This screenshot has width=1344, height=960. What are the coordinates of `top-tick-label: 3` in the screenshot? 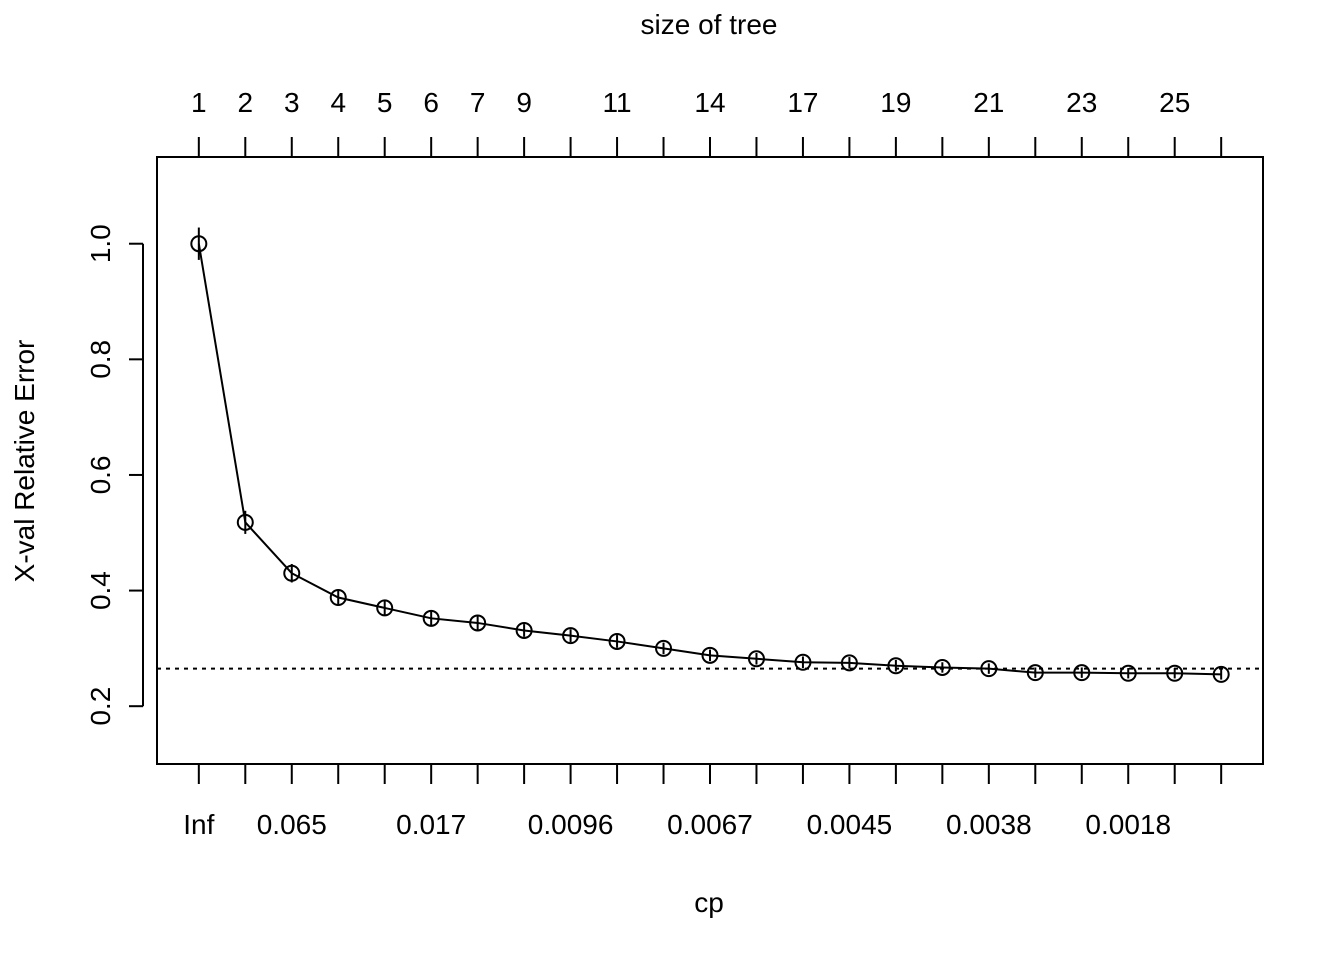 It's located at (292, 102).